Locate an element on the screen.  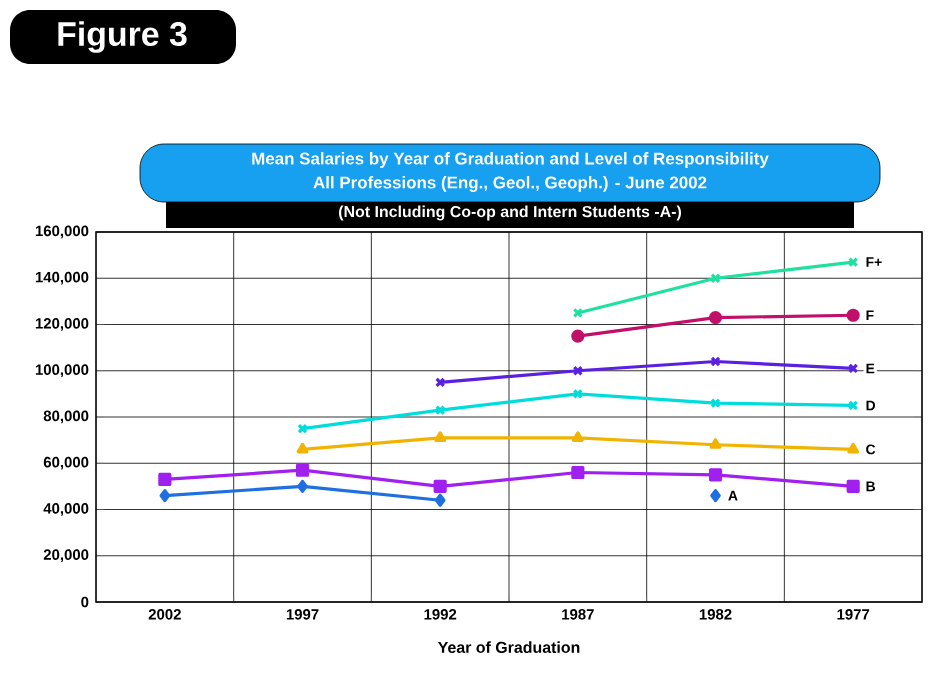
caption: Figure 3 is located at coordinates (122, 37).